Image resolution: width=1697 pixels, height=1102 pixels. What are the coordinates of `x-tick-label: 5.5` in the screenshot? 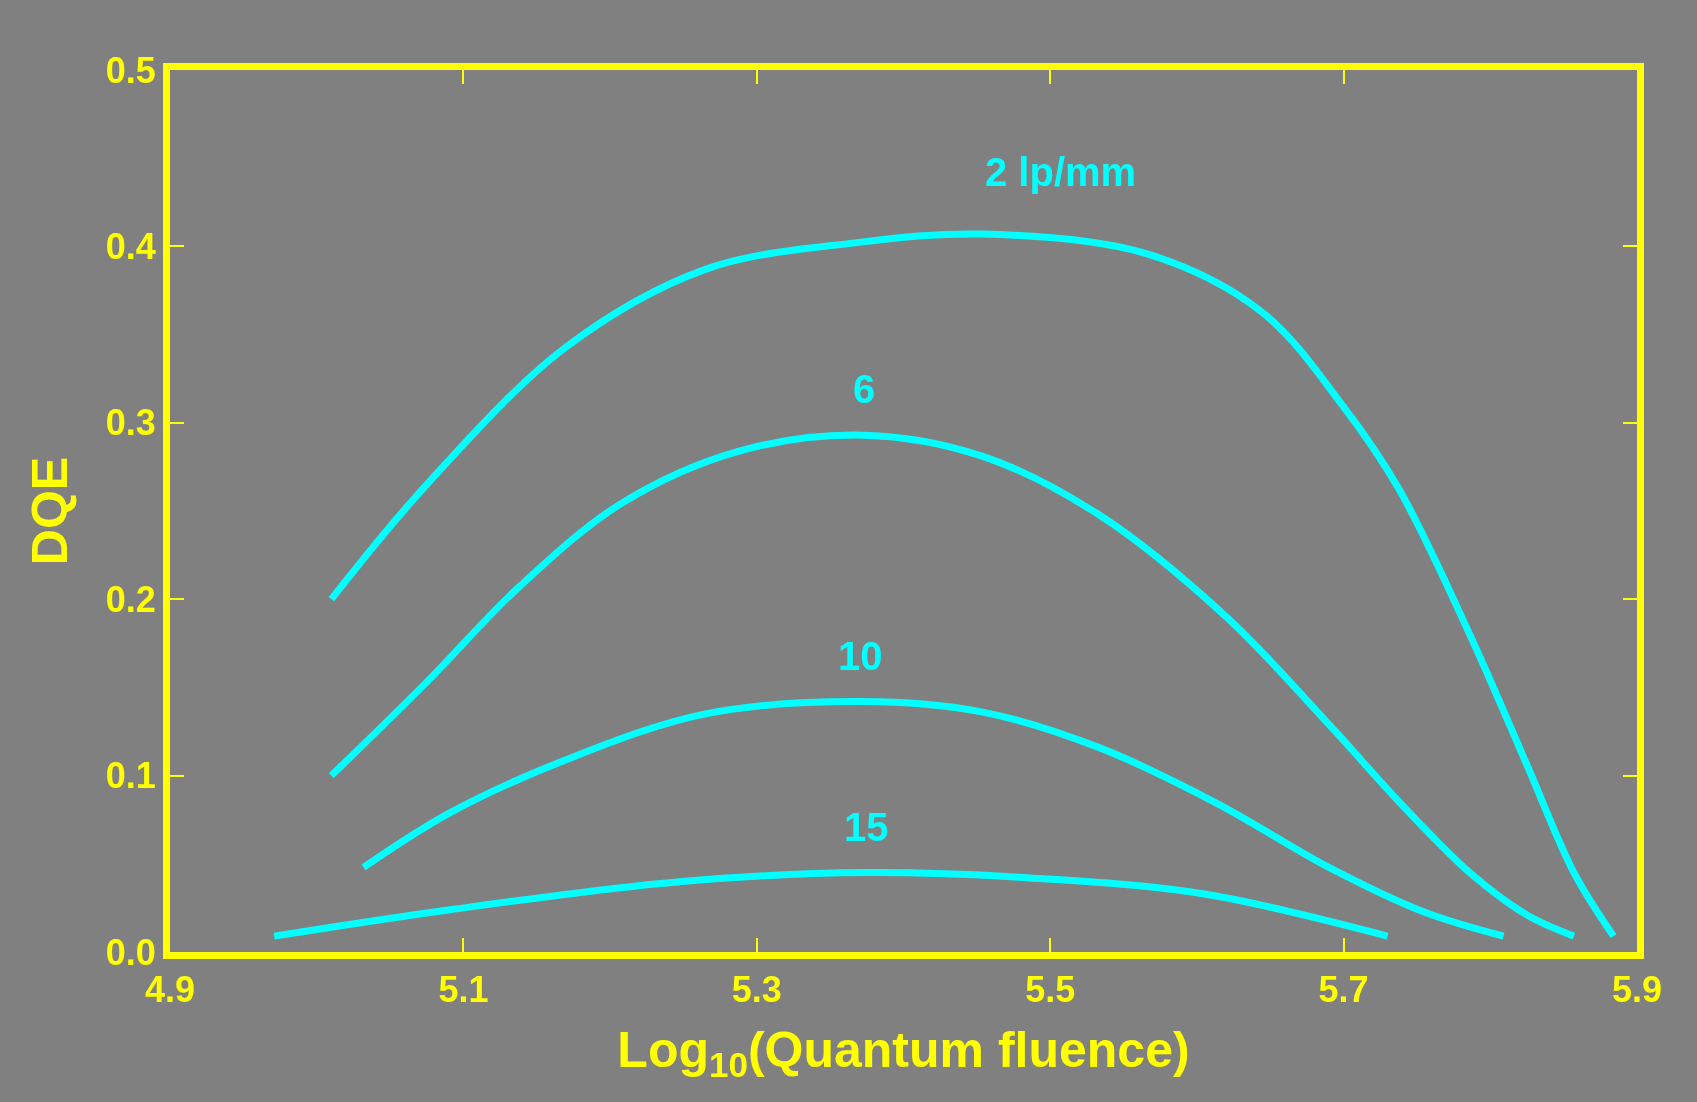 It's located at (1050, 990).